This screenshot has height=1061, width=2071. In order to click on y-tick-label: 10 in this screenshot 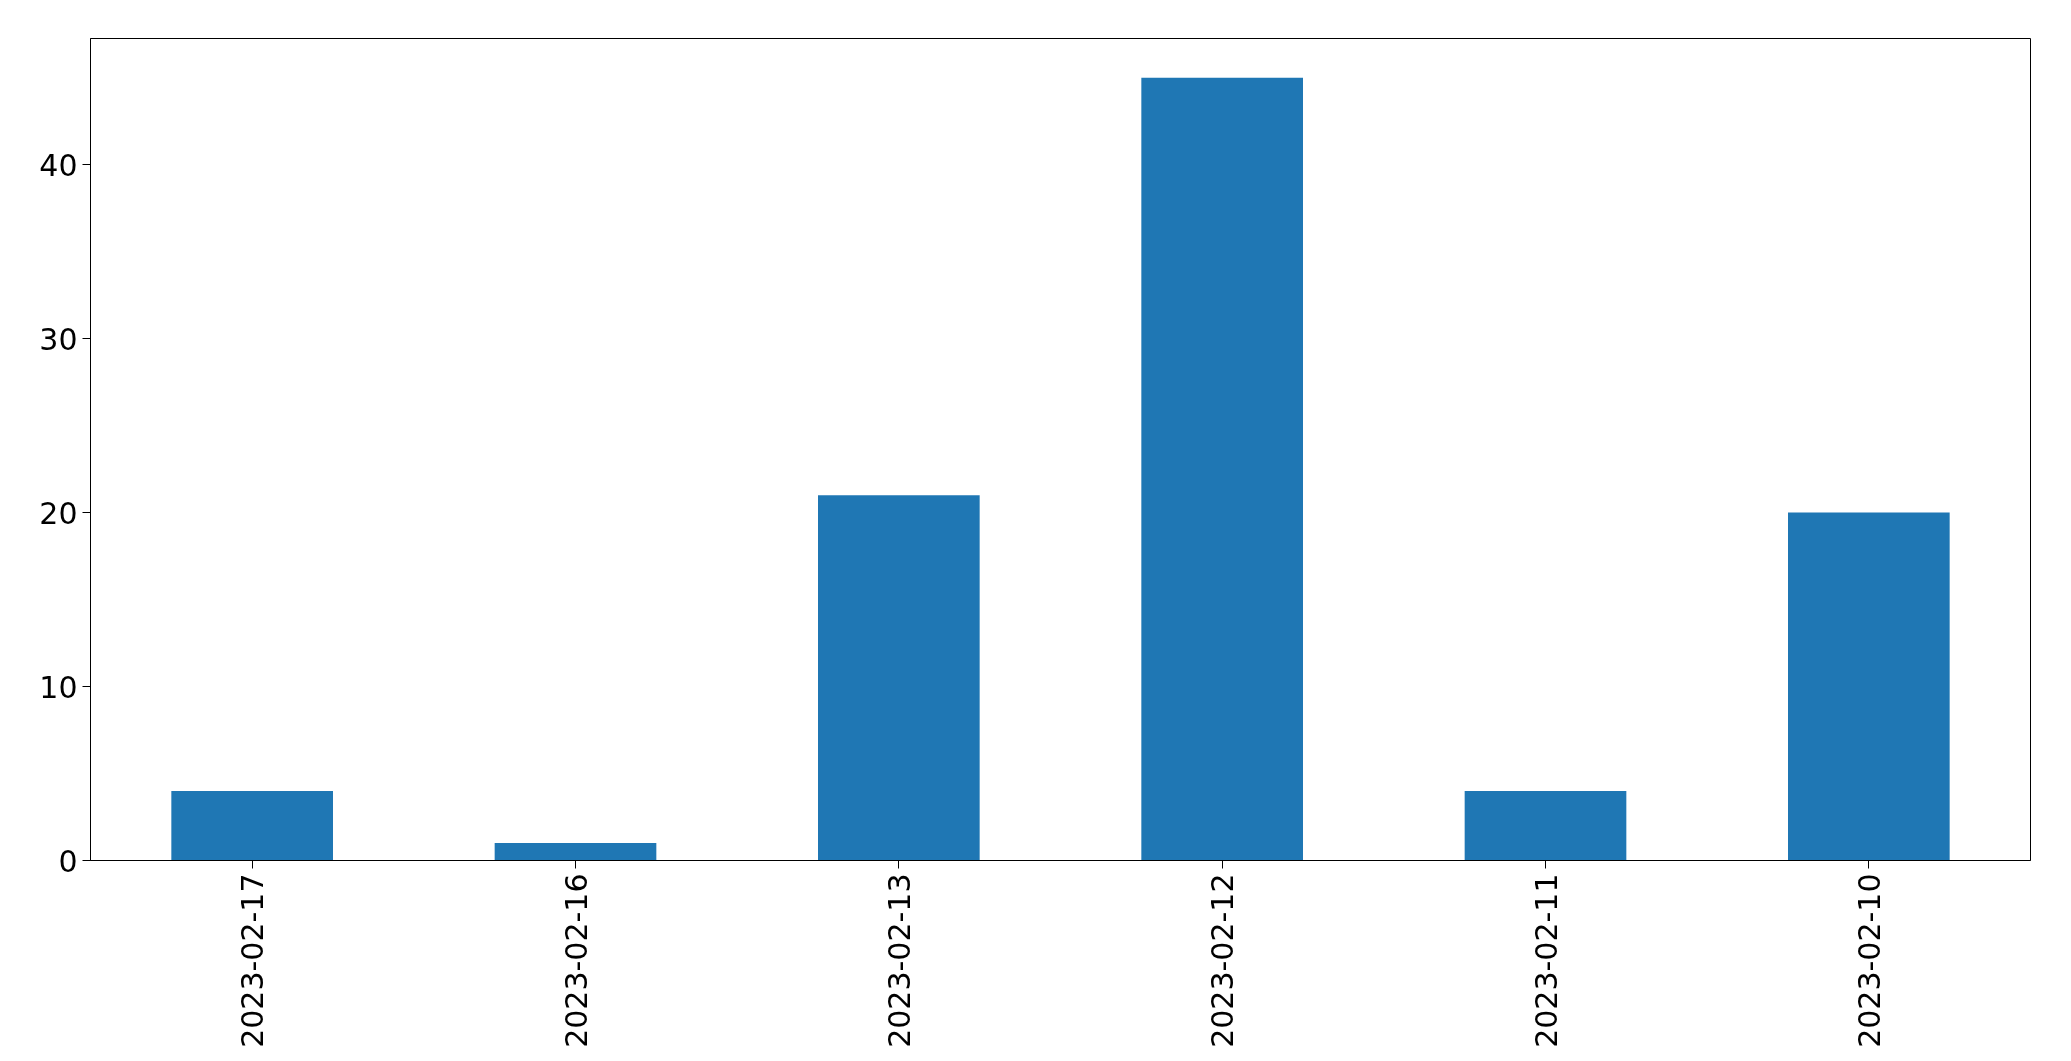, I will do `click(58, 687)`.